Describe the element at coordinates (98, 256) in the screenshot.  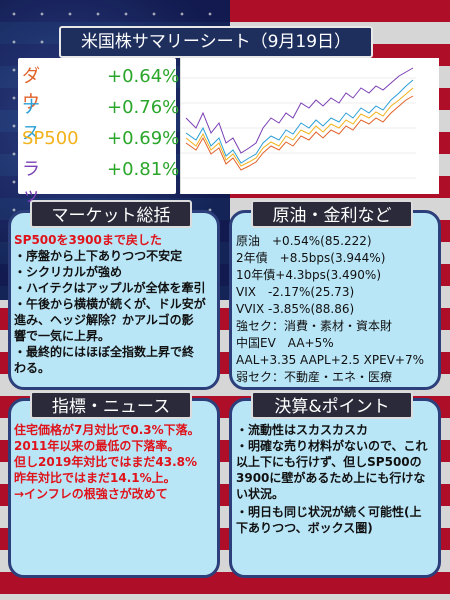
I see `market-line: ・序盤から上下ありつつ不安定` at that location.